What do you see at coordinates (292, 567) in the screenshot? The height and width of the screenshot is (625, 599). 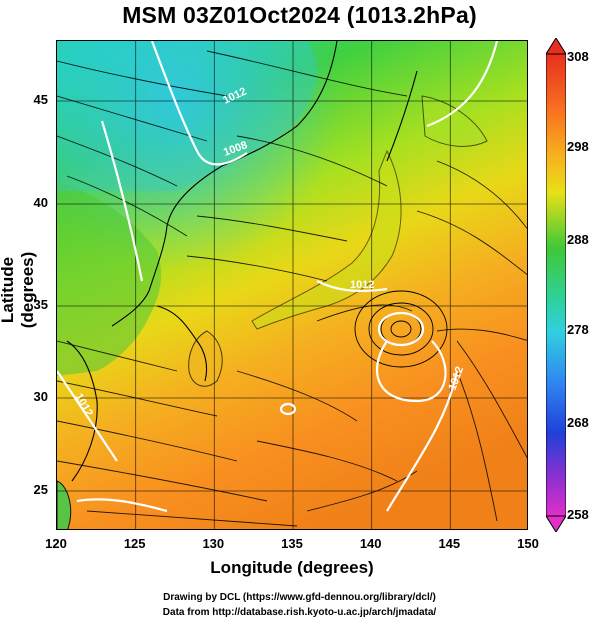 I see `x-axis-label: Longitude (degrees)` at bounding box center [292, 567].